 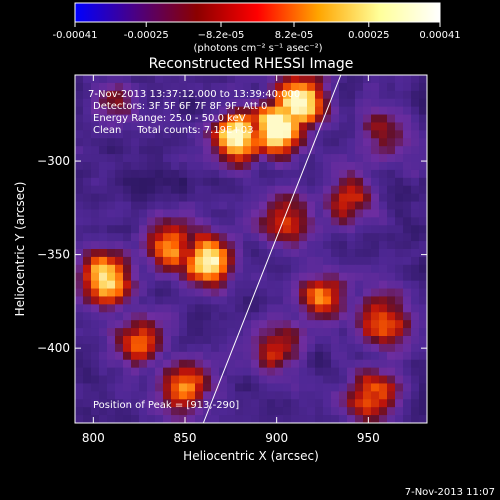 I want to click on colorbar-tick-label: 0.00025, so click(x=368, y=35).